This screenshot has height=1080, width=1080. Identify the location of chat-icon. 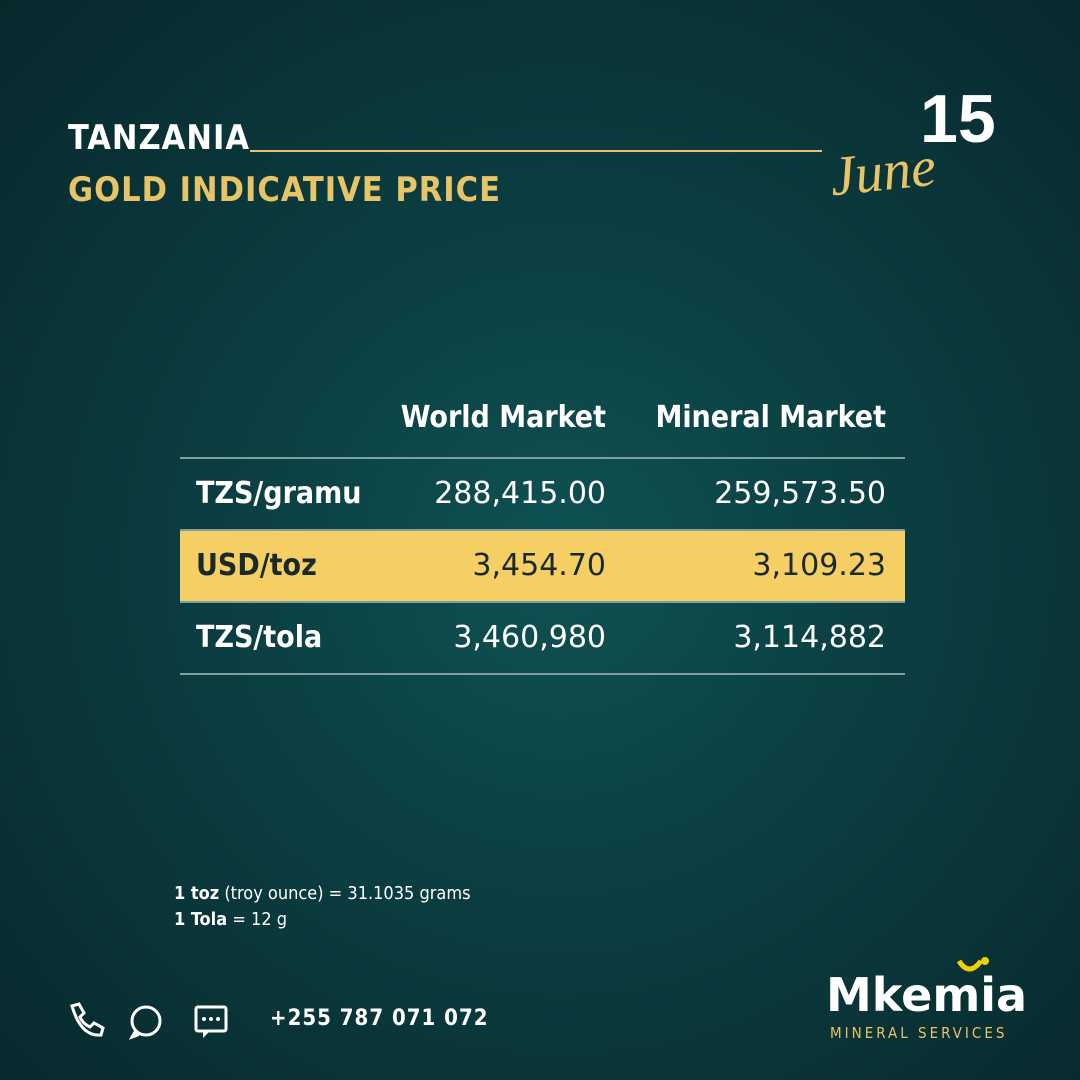
(211, 1019).